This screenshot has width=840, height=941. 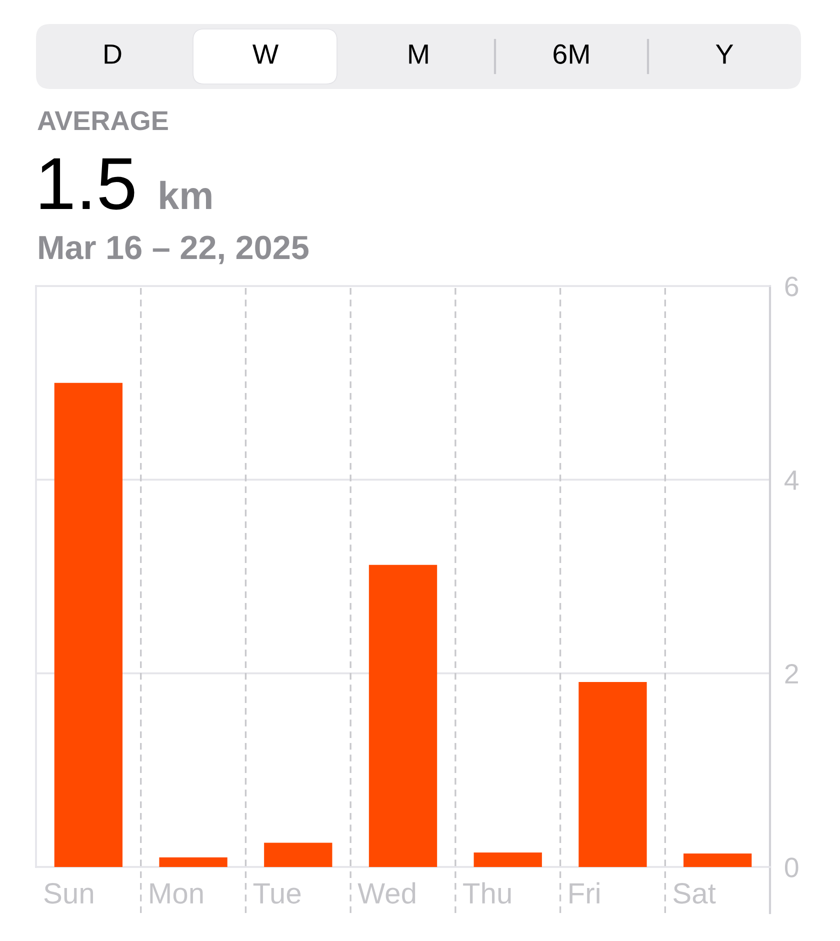 What do you see at coordinates (585, 893) in the screenshot?
I see `x-tick-label: Fri` at bounding box center [585, 893].